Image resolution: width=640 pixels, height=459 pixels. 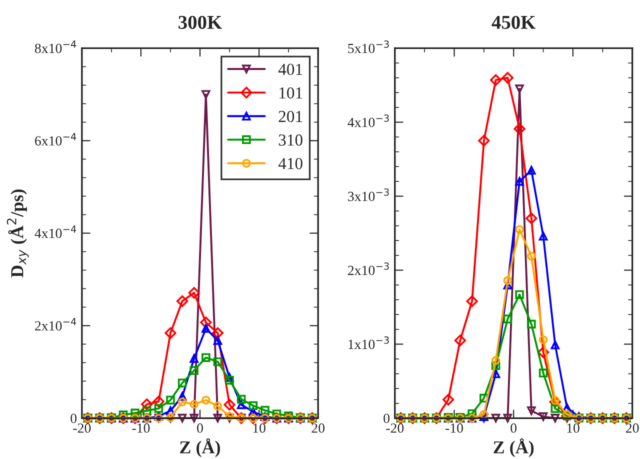 I want to click on y-tick-label: 8x10$^{−4}$, so click(x=55, y=47).